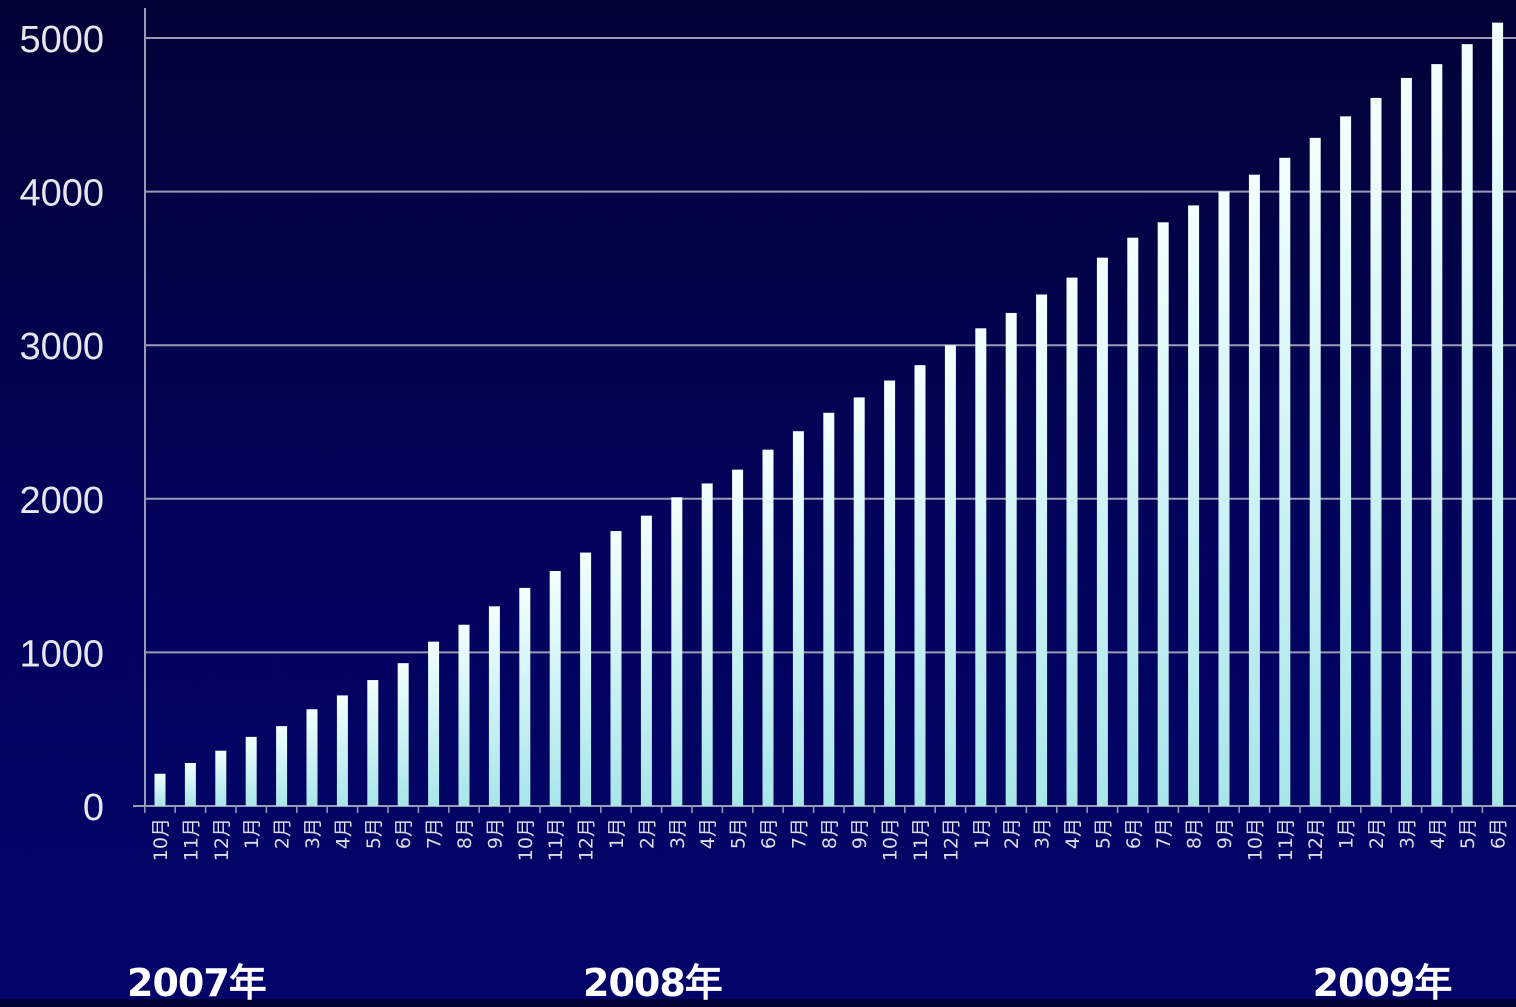 The image size is (1516, 1007). What do you see at coordinates (61, 501) in the screenshot?
I see `y-tick-label: 2000` at bounding box center [61, 501].